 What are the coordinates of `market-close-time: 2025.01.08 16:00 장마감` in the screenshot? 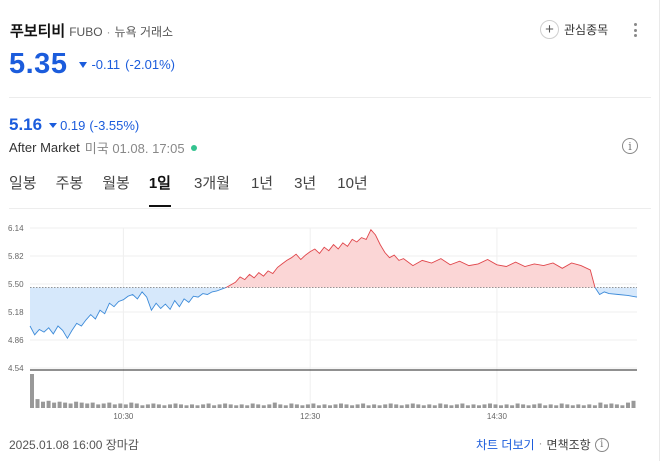 It's located at (74, 445).